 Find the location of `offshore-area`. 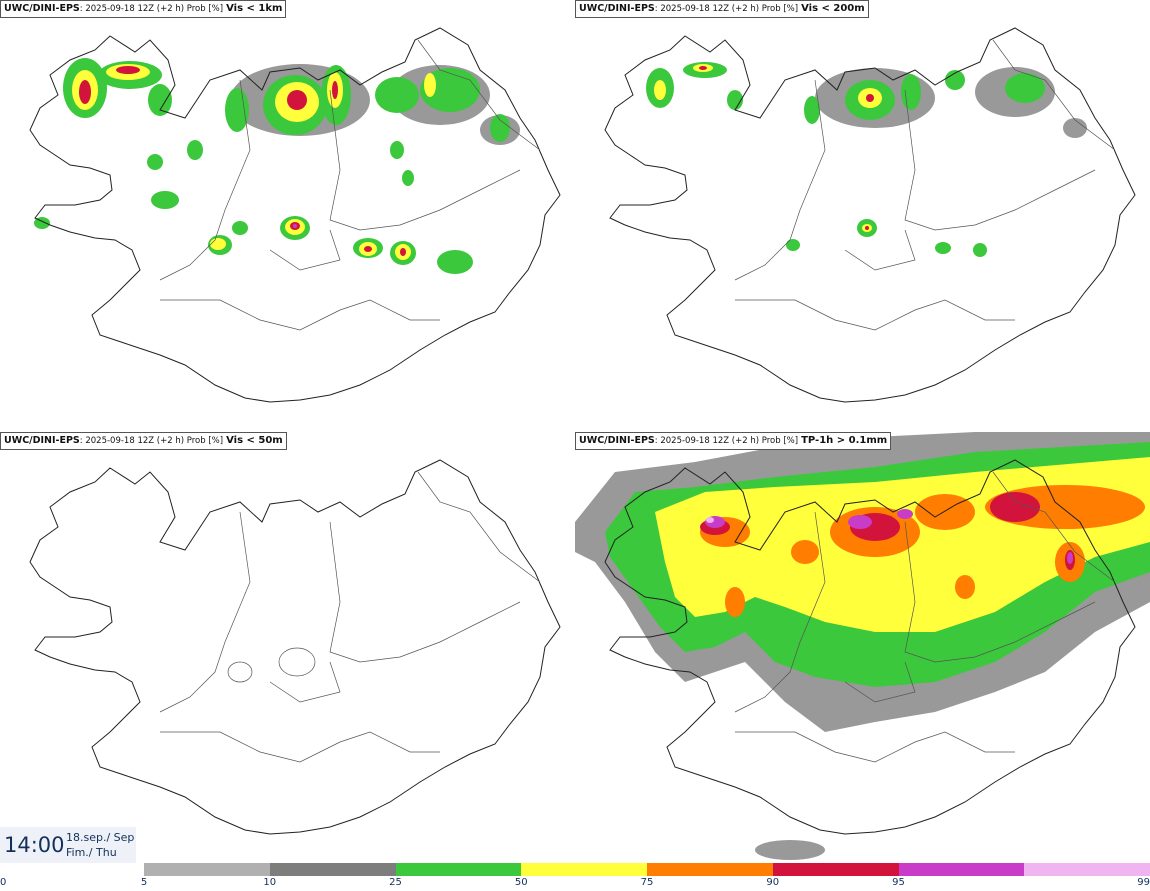

offshore-area is located at coordinates (790, 850).